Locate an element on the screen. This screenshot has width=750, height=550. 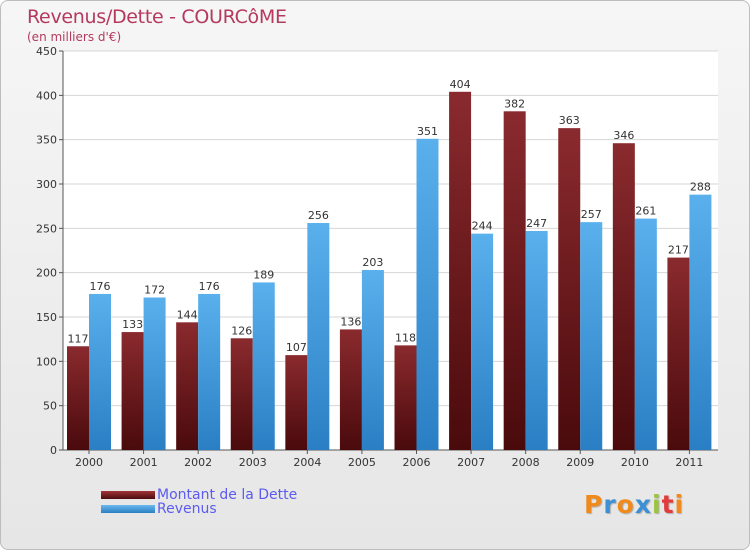
data-label-debt: 346 is located at coordinates (623, 135).